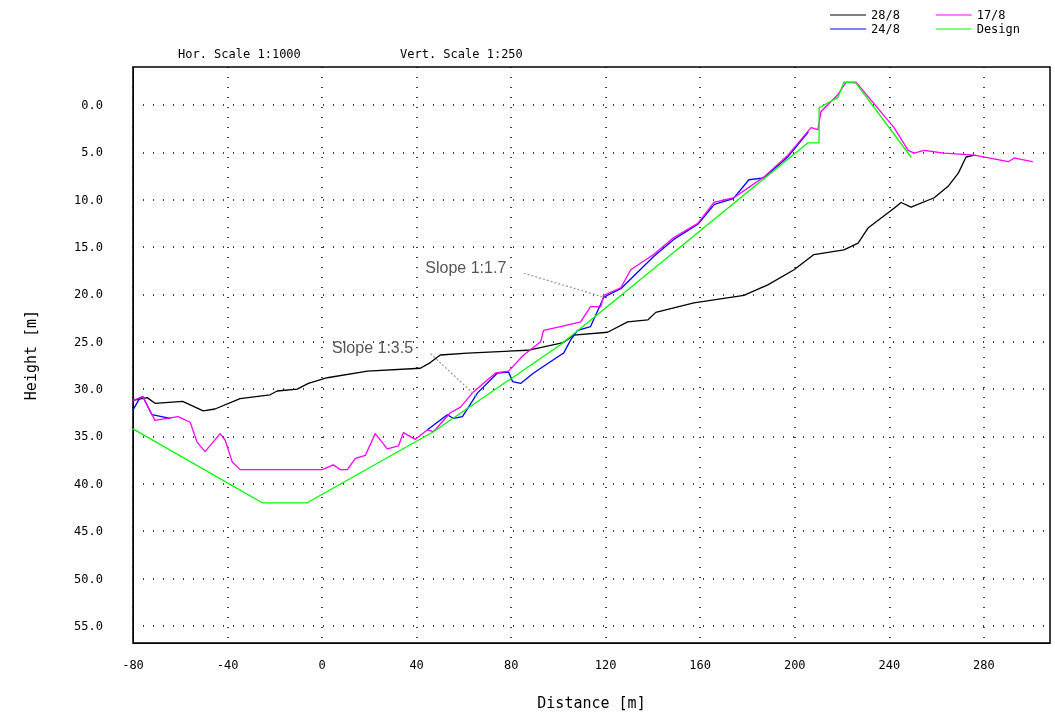 The image size is (1055, 723). I want to click on x-tick-label: 0, so click(322, 665).